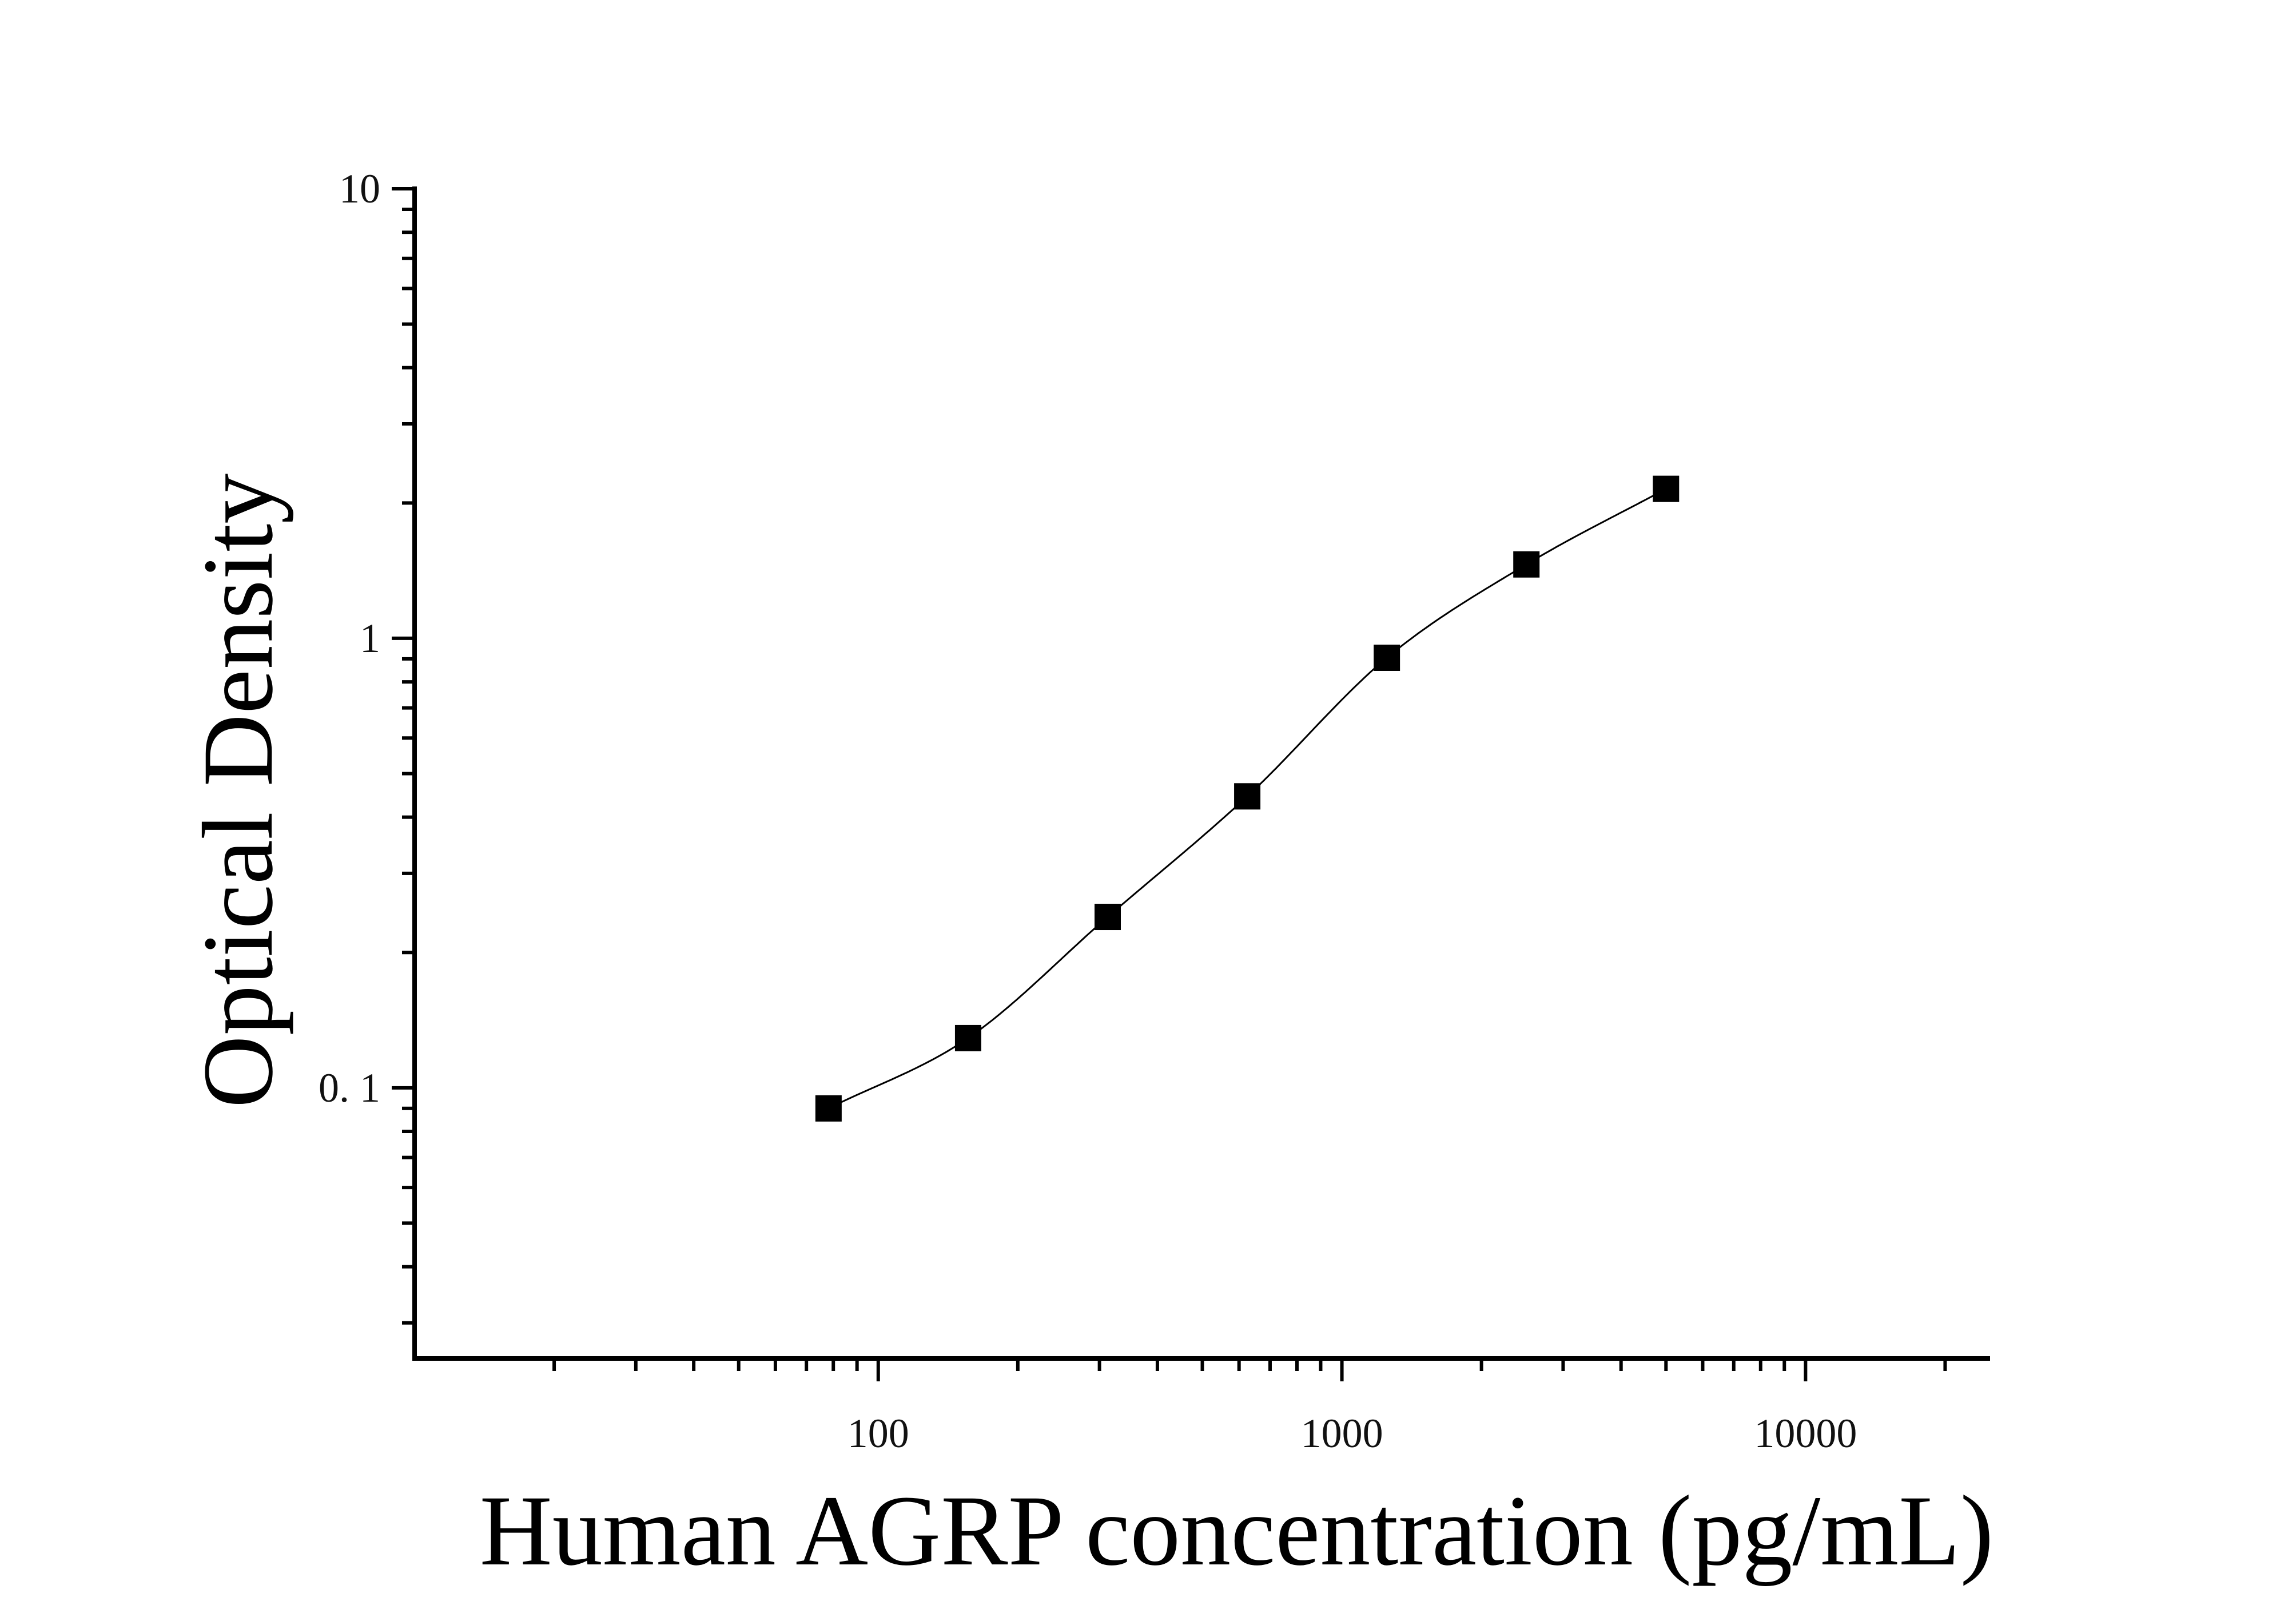 This screenshot has height=1605, width=2296. What do you see at coordinates (349, 1088) in the screenshot?
I see `y-tick-label: 0. 1` at bounding box center [349, 1088].